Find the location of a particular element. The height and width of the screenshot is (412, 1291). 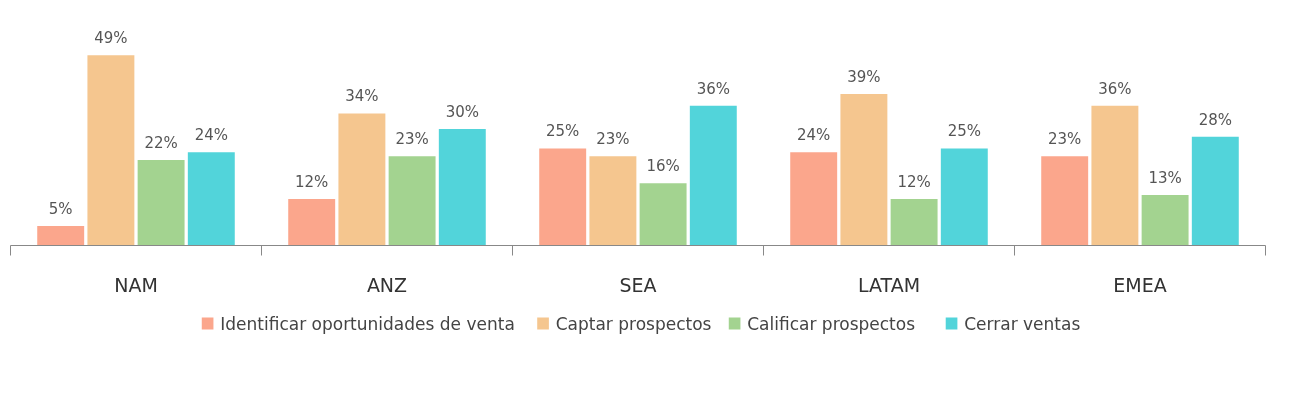

data-label: 16% is located at coordinates (663, 166).